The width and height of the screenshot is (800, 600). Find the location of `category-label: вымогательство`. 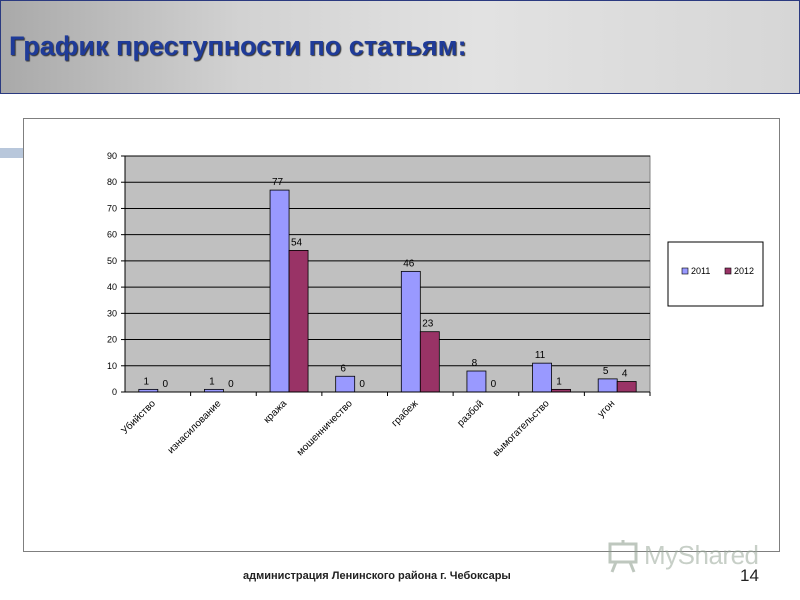

category-label: вымогательство is located at coordinates (521, 428).